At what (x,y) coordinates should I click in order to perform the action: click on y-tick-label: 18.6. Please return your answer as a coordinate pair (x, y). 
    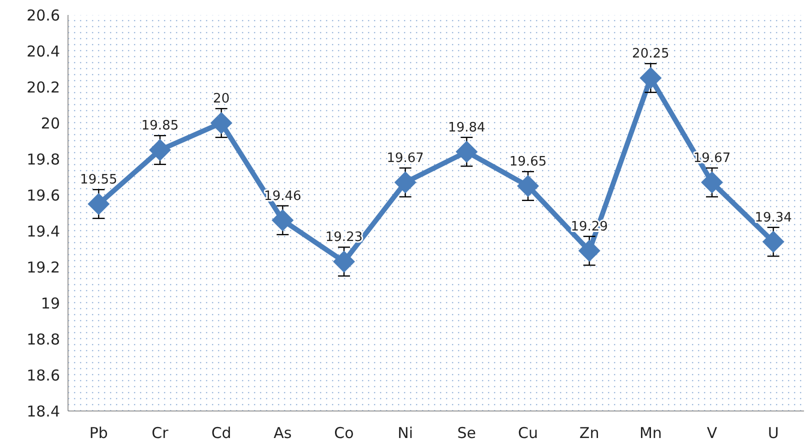
    Looking at the image, I should click on (43, 375).